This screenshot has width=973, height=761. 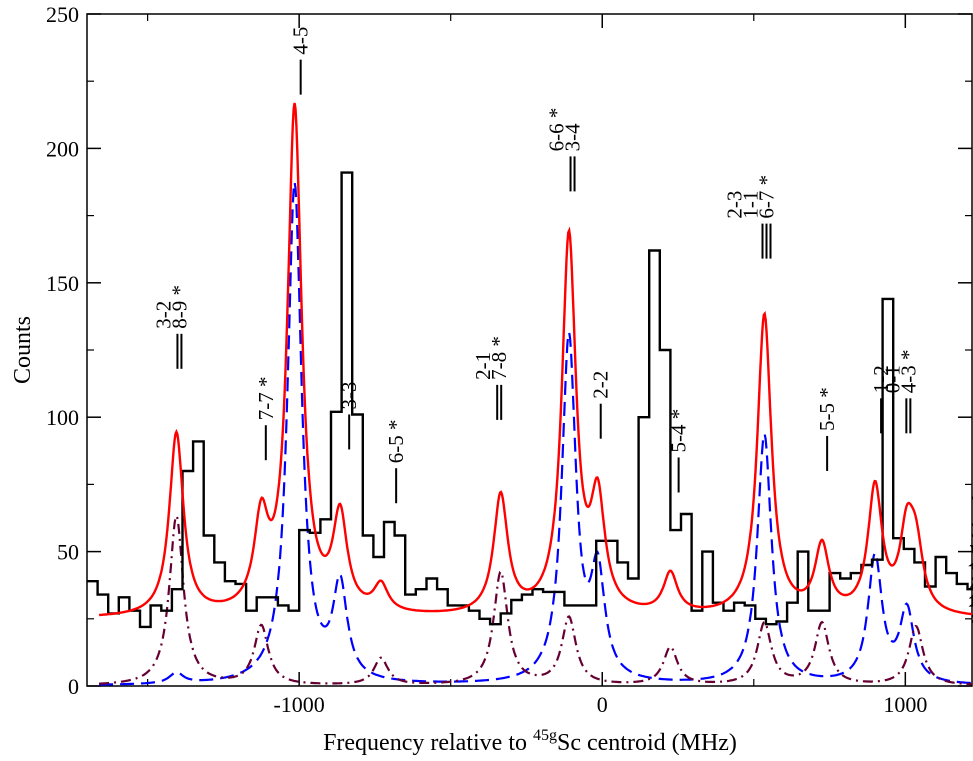 I want to click on peak-label-line: 3-2, so click(x=163, y=315).